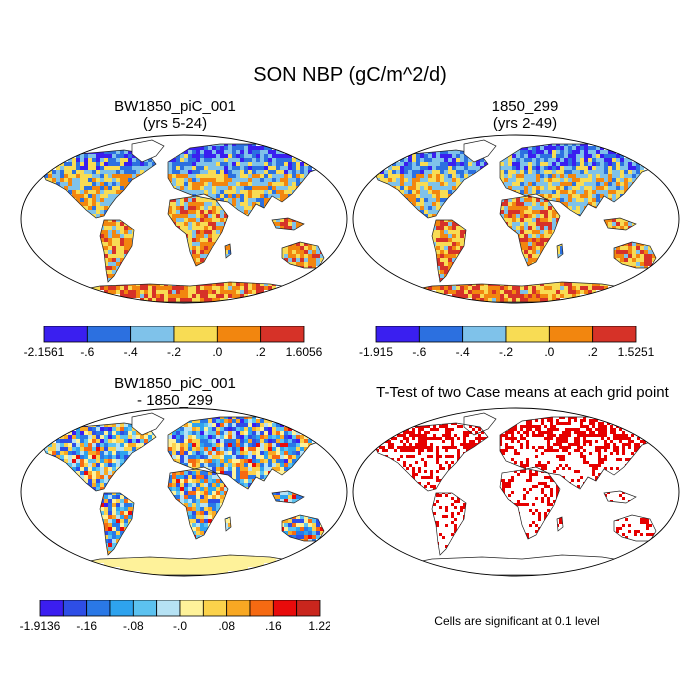 The image size is (700, 700). What do you see at coordinates (184, 492) in the screenshot?
I see `map-panel-3-difference` at bounding box center [184, 492].